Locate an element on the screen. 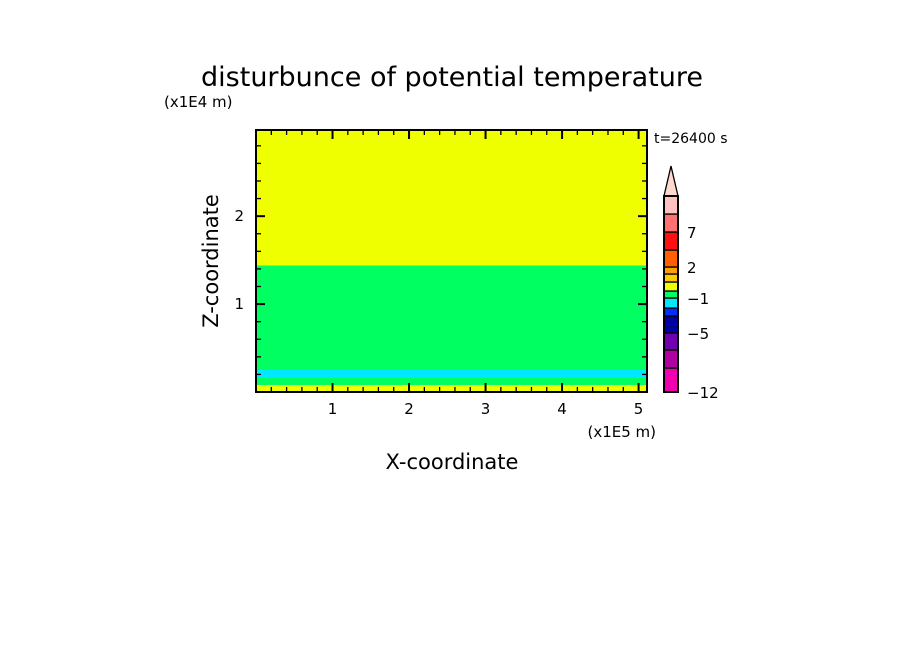 The height and width of the screenshot is (654, 904). x-tick-label: 1 is located at coordinates (333, 409).